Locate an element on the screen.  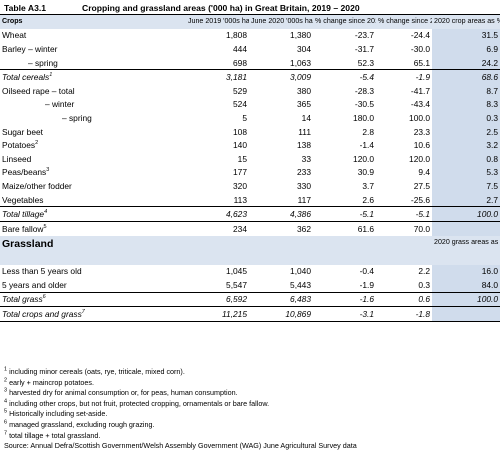
crop-winter-row: – winter 524 365 -30.5 -43.4 8.3 is located at coordinates (250, 104).